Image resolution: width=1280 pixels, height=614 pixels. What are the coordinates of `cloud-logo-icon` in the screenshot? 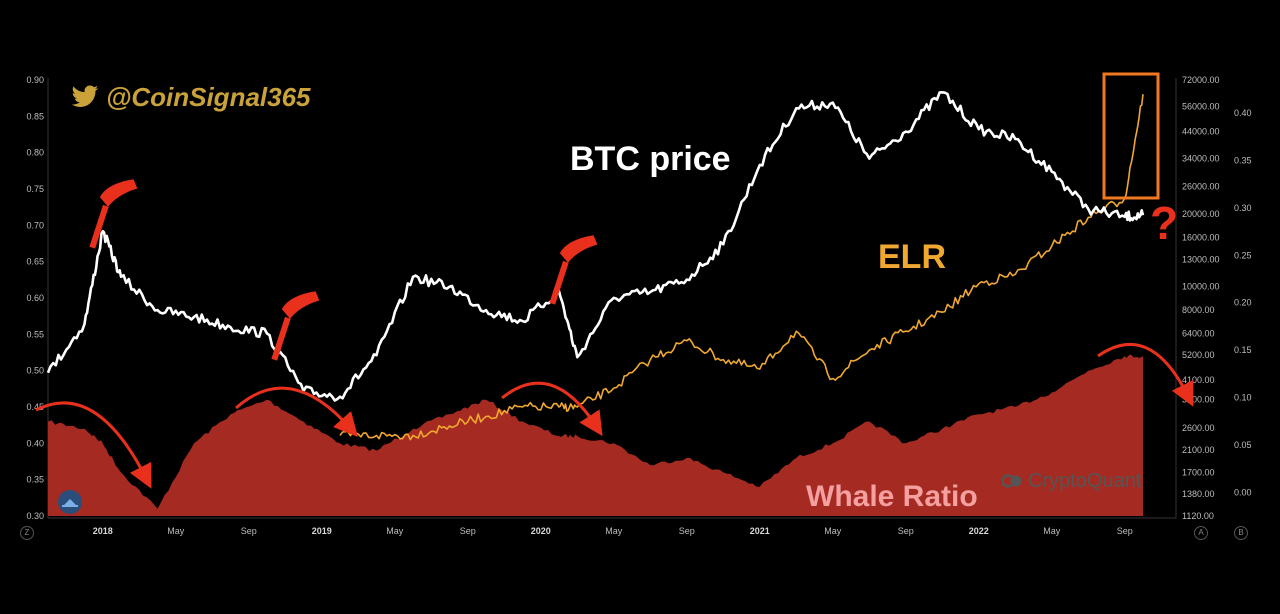 It's located at (70, 503).